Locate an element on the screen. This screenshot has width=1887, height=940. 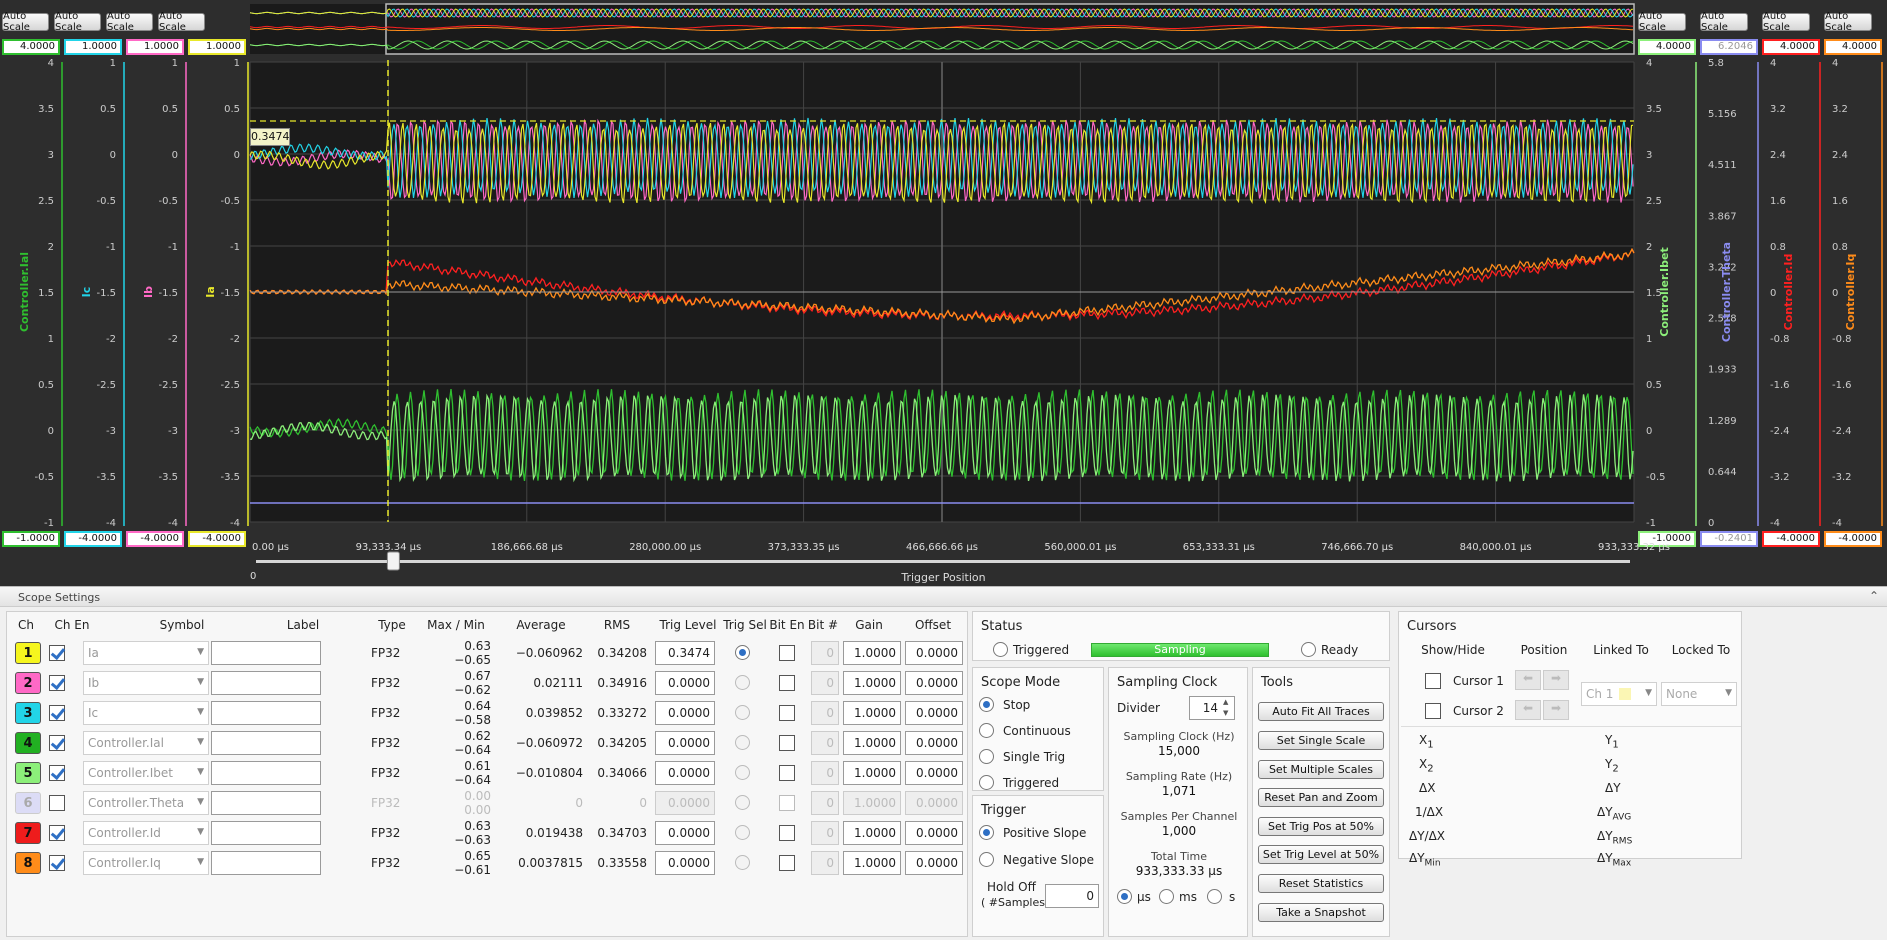
trig-level-input: 0.3474 is located at coordinates (685, 653).